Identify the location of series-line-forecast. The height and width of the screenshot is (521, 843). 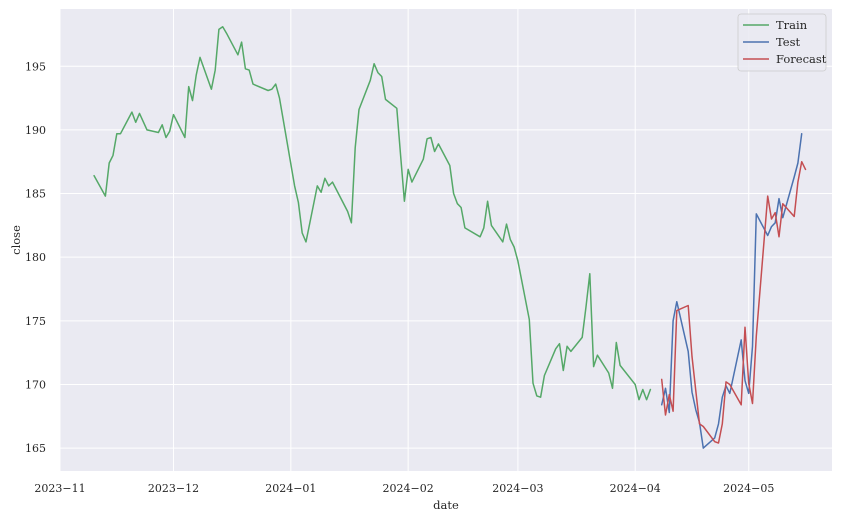
(733, 302).